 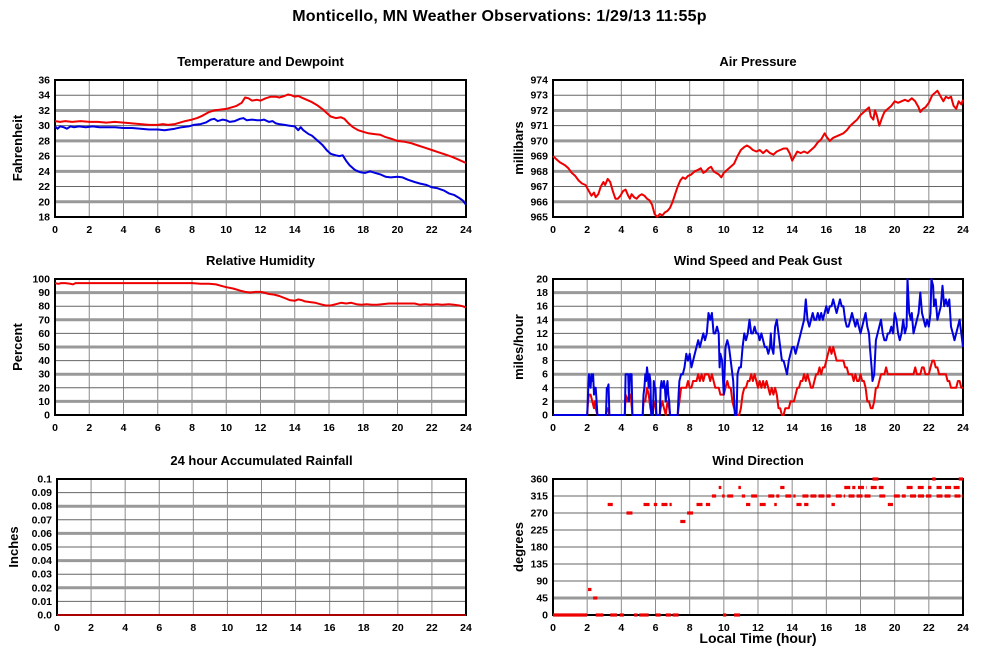 I want to click on y-tick-label: 0.05, so click(x=42, y=548).